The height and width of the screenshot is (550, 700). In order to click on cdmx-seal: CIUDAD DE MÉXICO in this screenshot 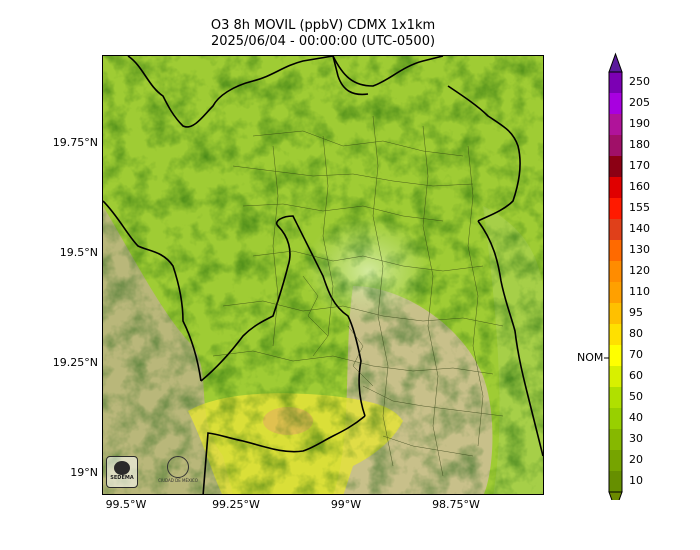, I will do `click(178, 472)`.